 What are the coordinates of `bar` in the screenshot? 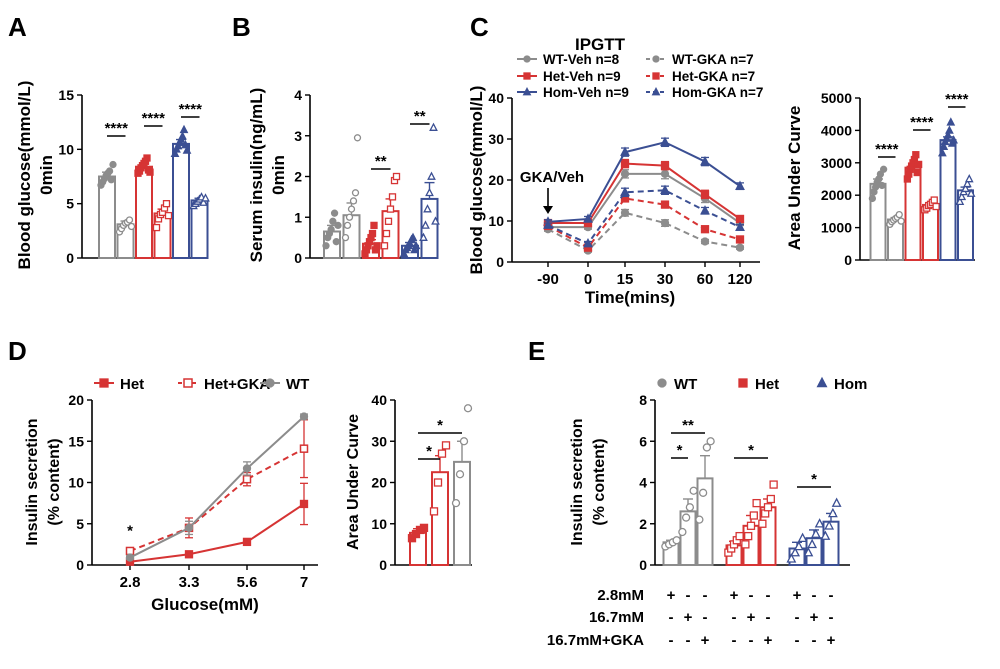 It's located at (948, 200).